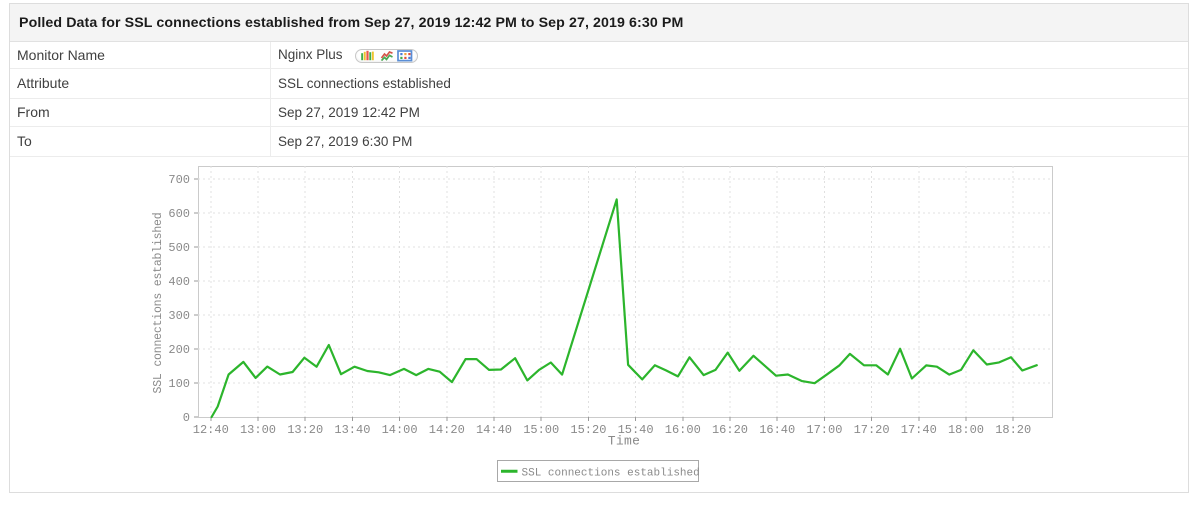 The width and height of the screenshot is (1200, 505). Describe the element at coordinates (447, 430) in the screenshot. I see `svg-text: 14:20` at that location.